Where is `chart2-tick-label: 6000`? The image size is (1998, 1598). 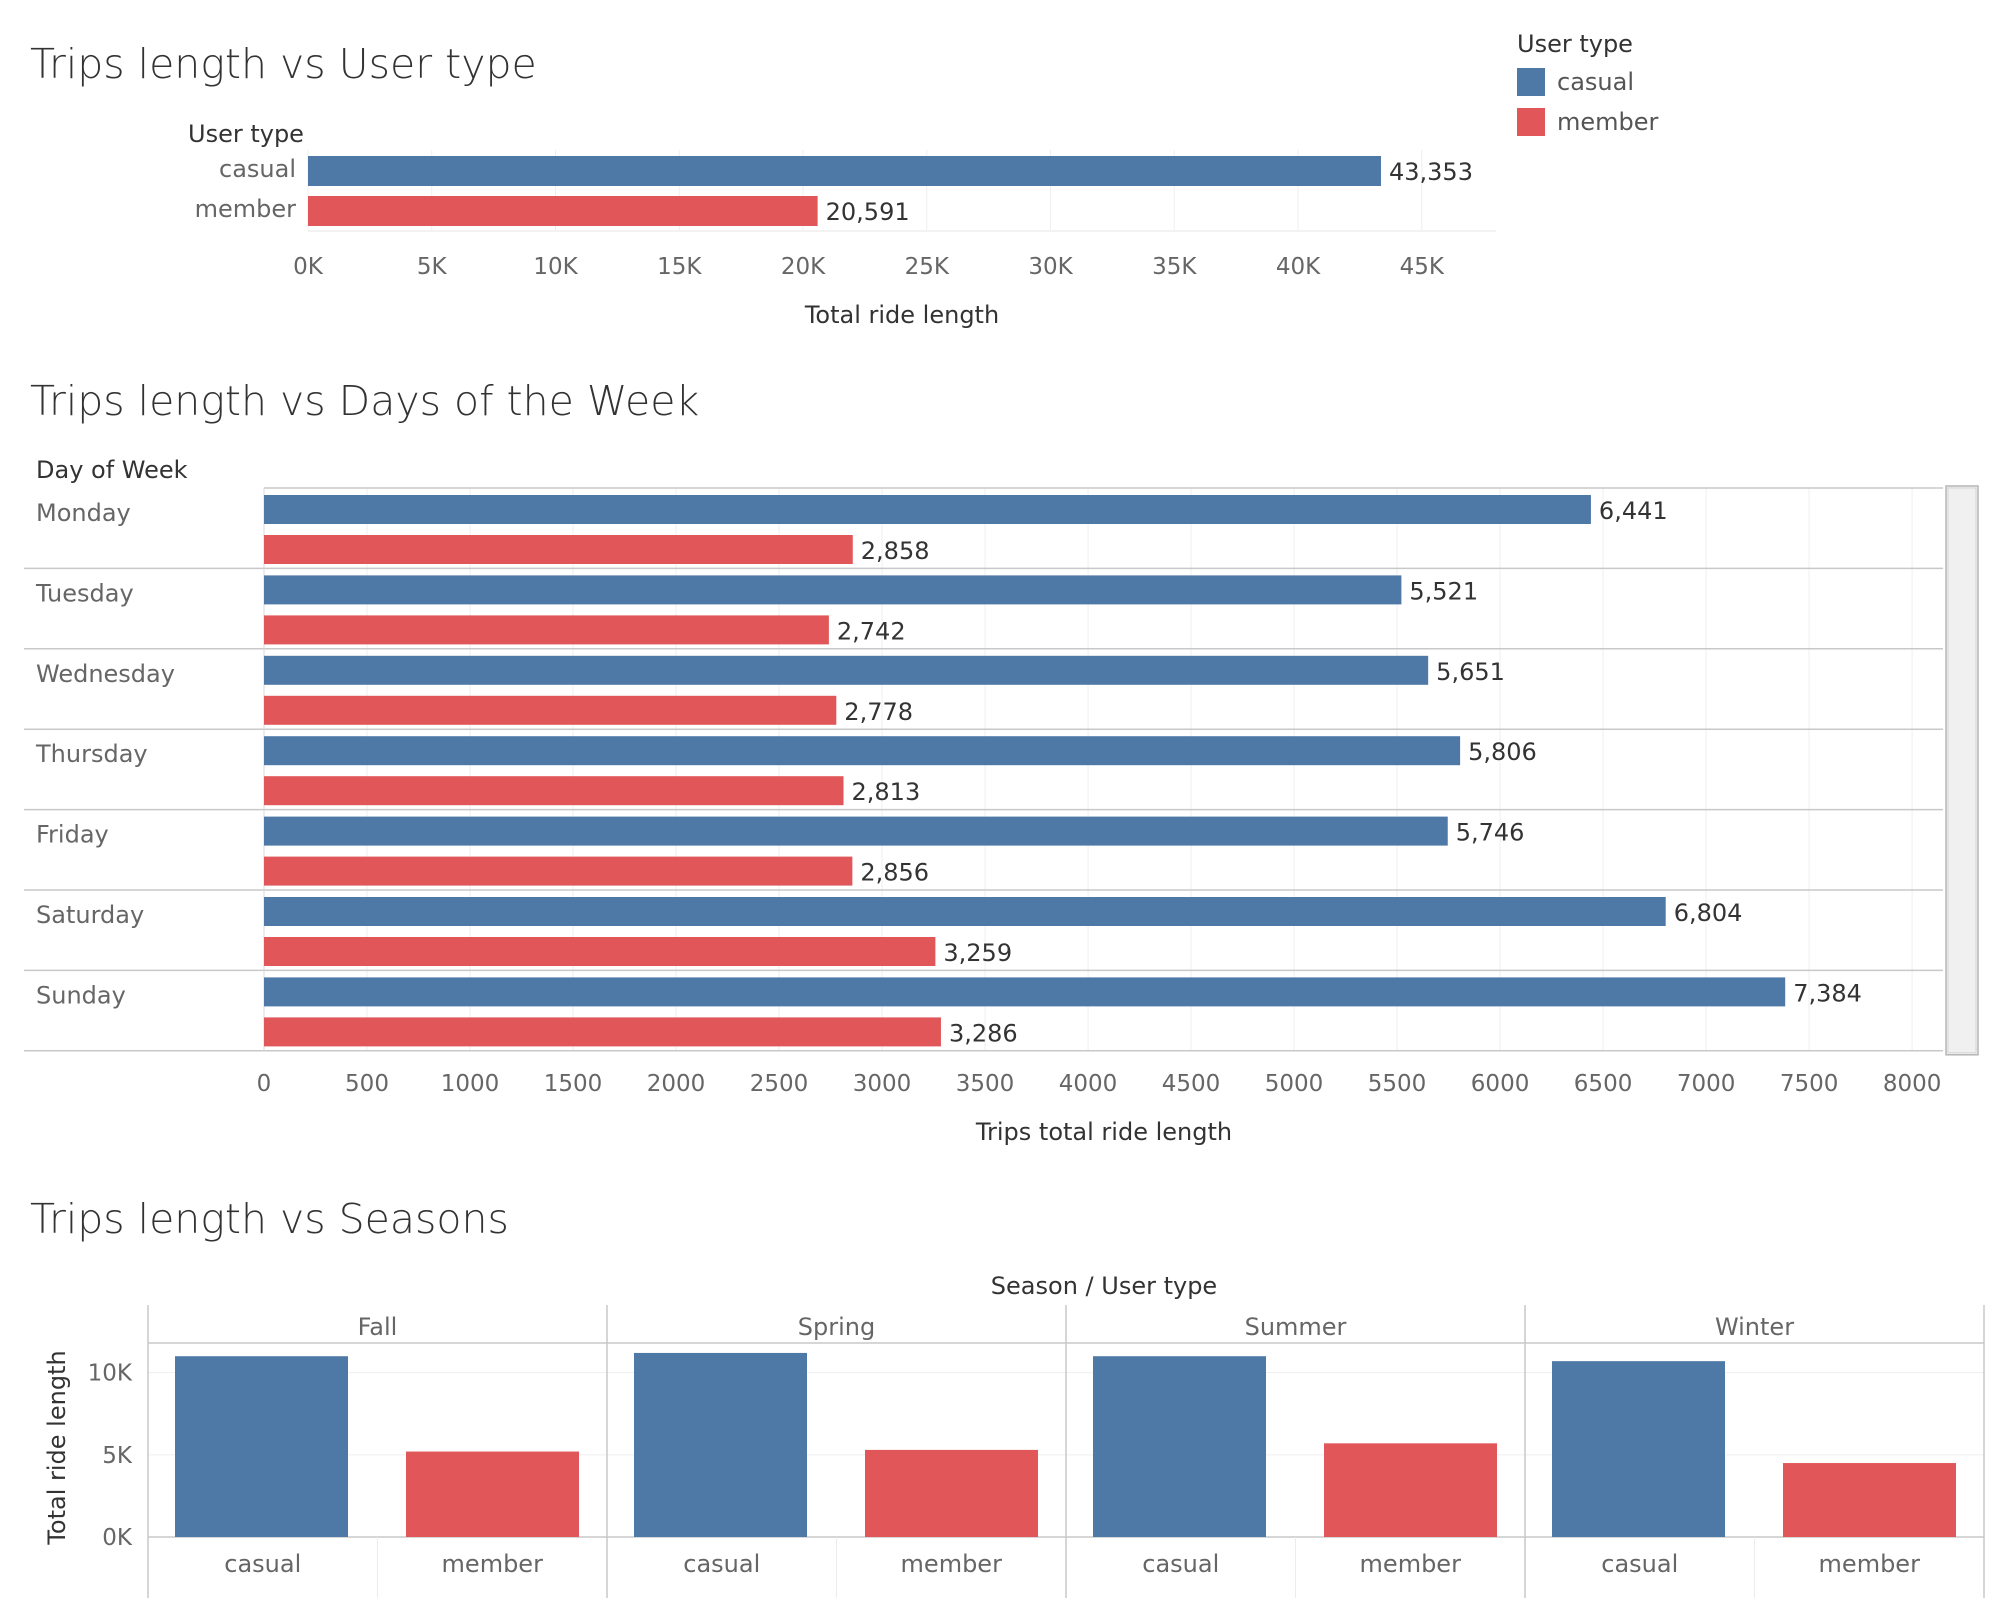
chart2-tick-label: 6000 is located at coordinates (1500, 1084).